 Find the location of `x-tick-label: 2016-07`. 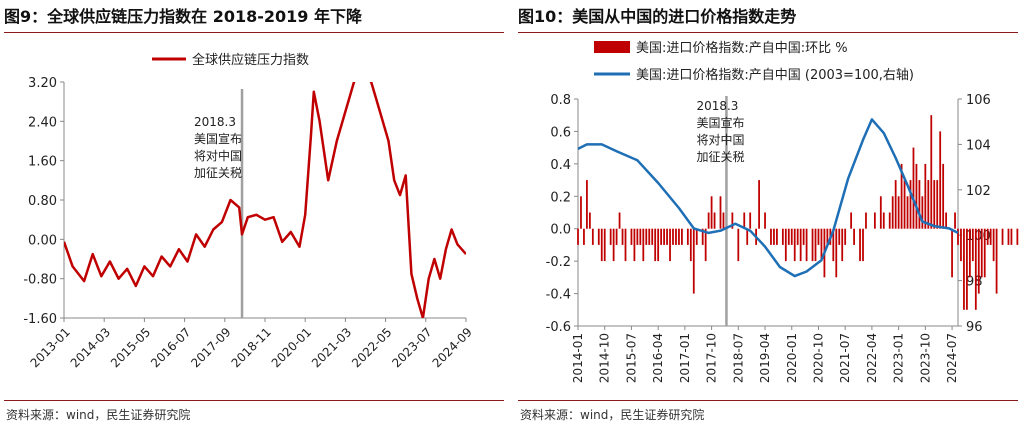

x-tick-label: 2016-07 is located at coordinates (170, 347).